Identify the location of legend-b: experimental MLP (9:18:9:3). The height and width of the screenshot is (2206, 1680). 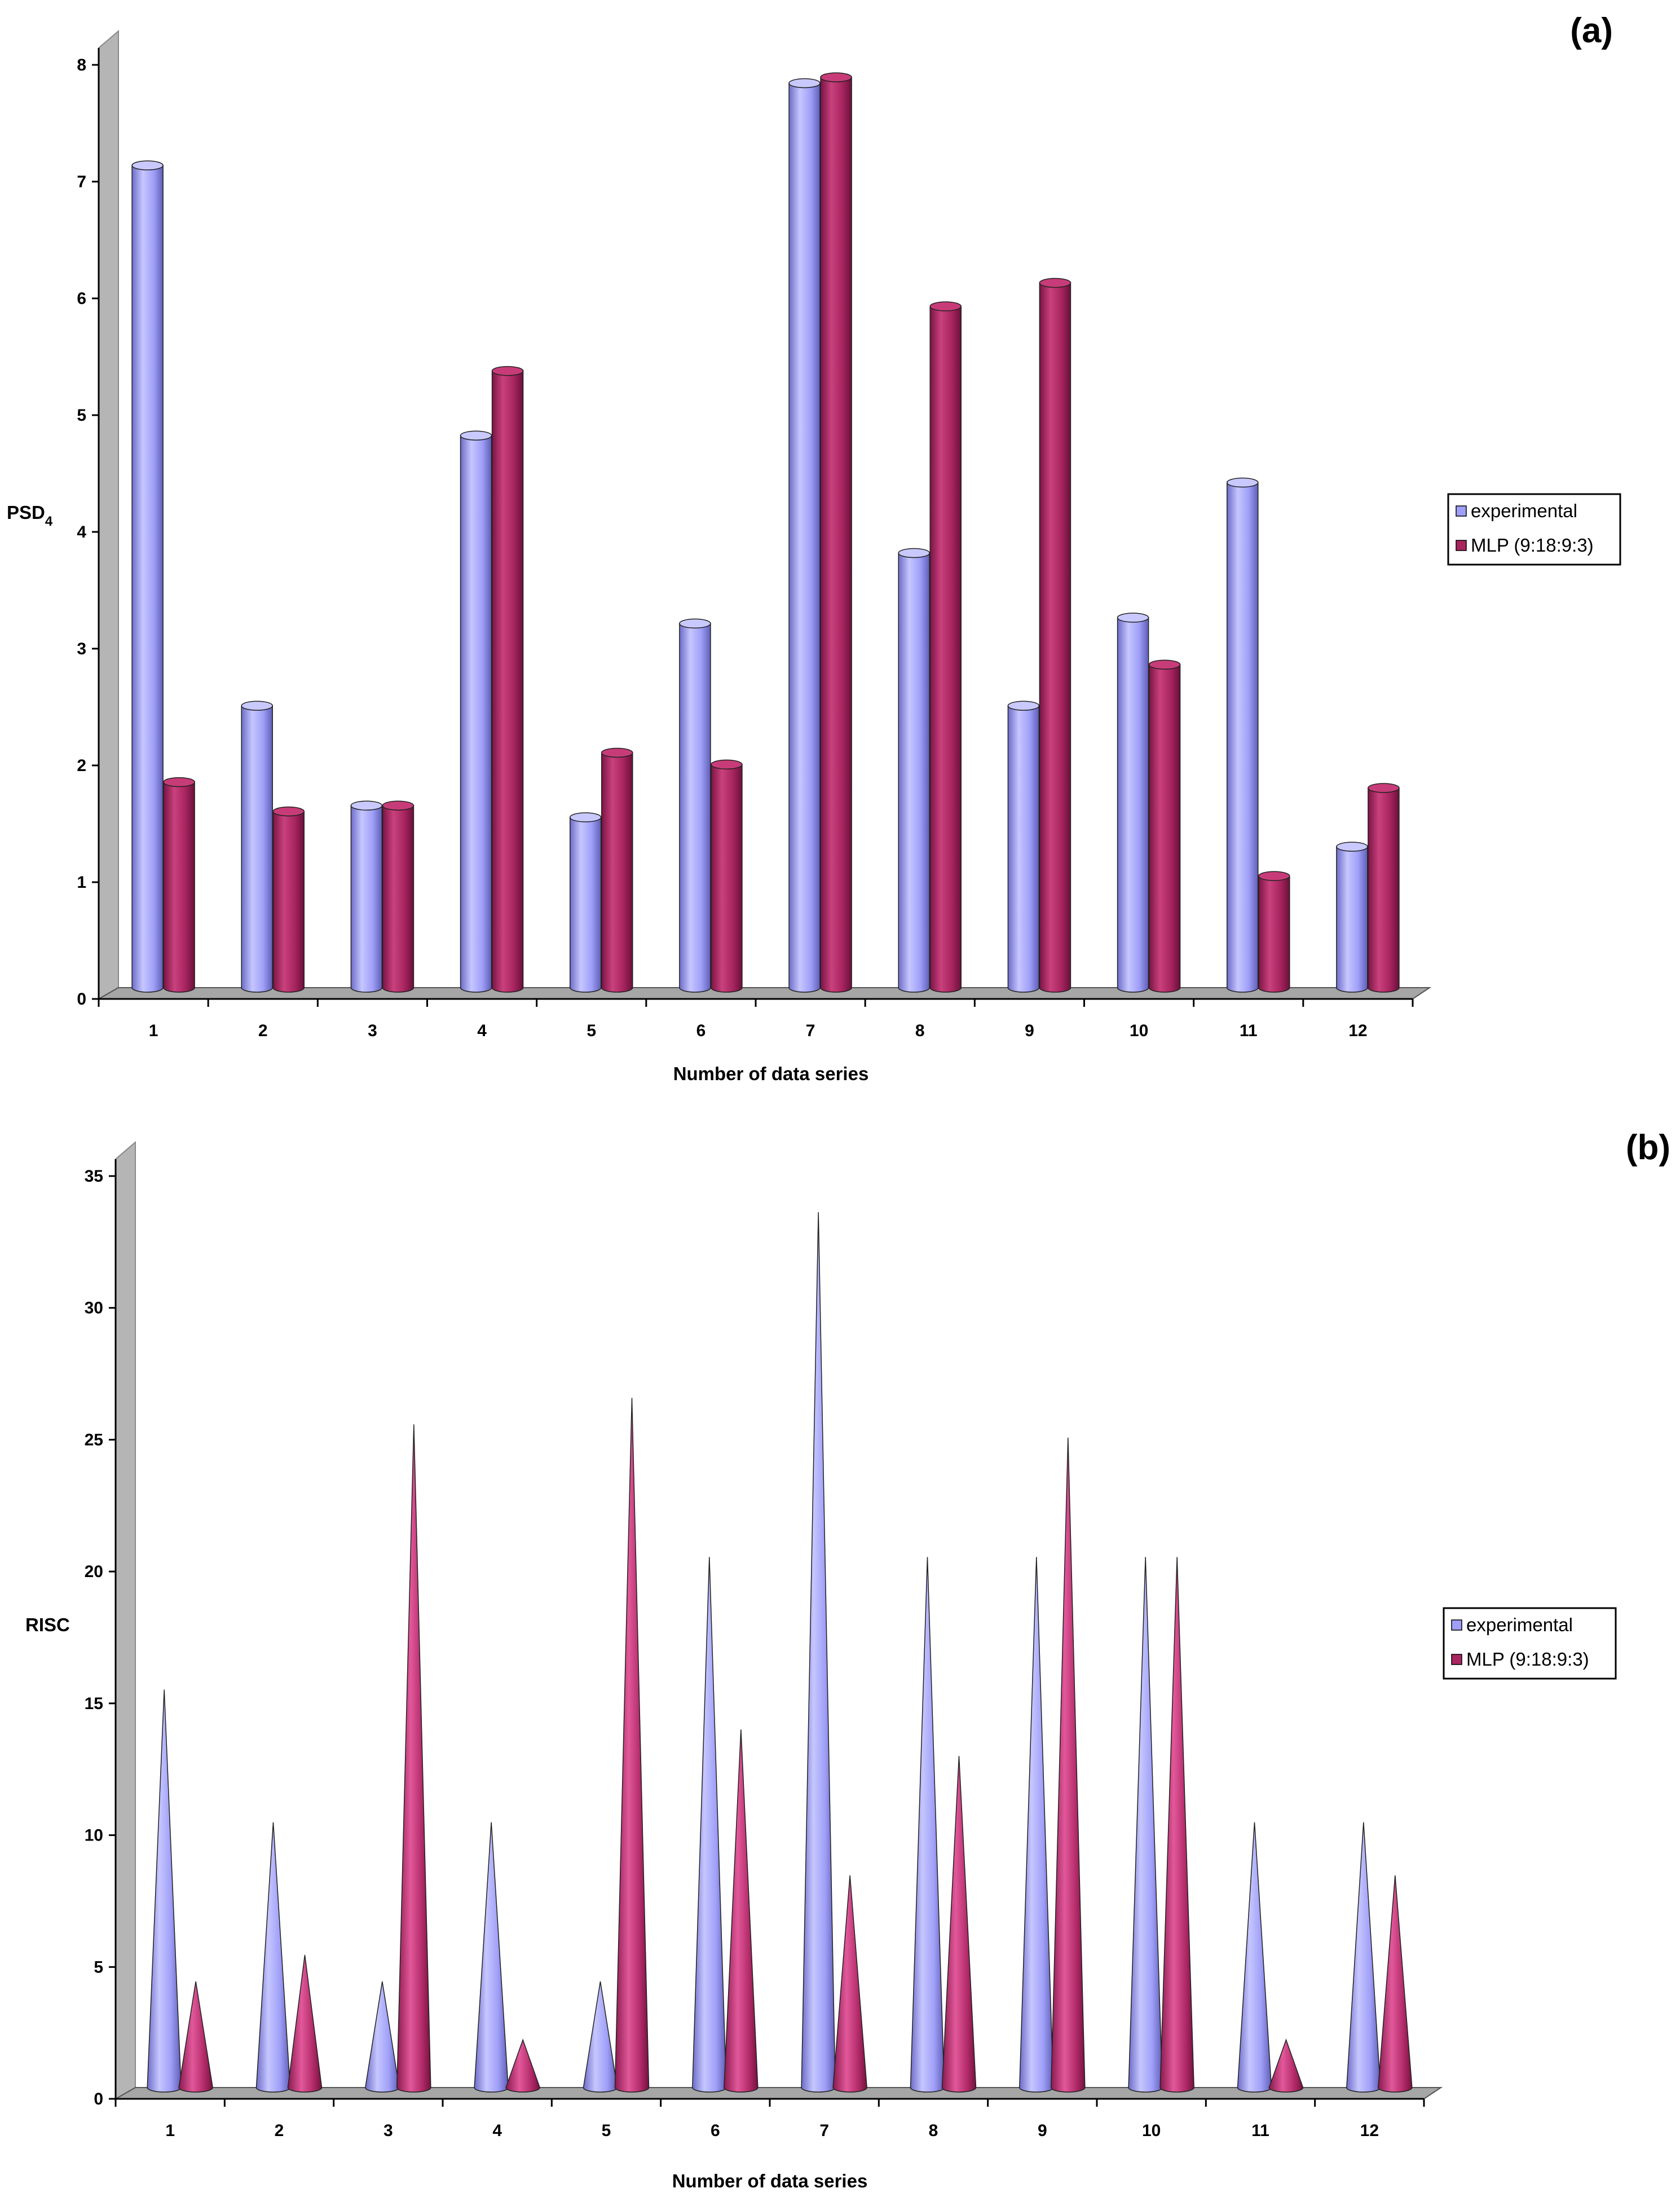
(1530, 1644).